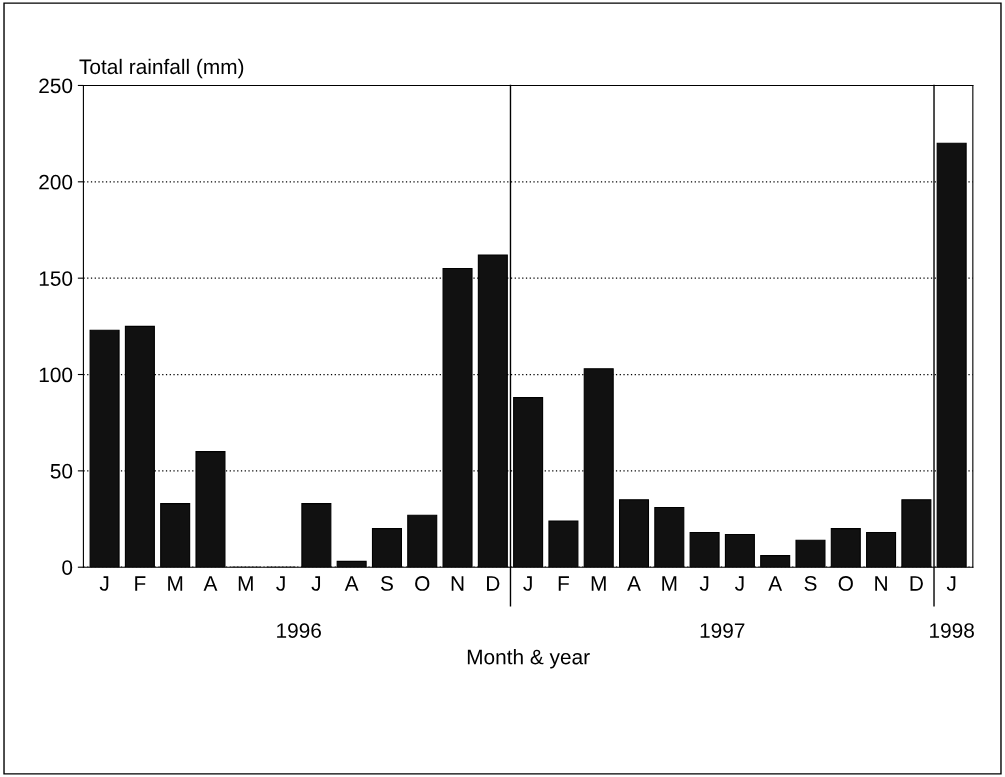 This screenshot has width=1005, height=777. What do you see at coordinates (299, 630) in the screenshot?
I see `text: 1996` at bounding box center [299, 630].